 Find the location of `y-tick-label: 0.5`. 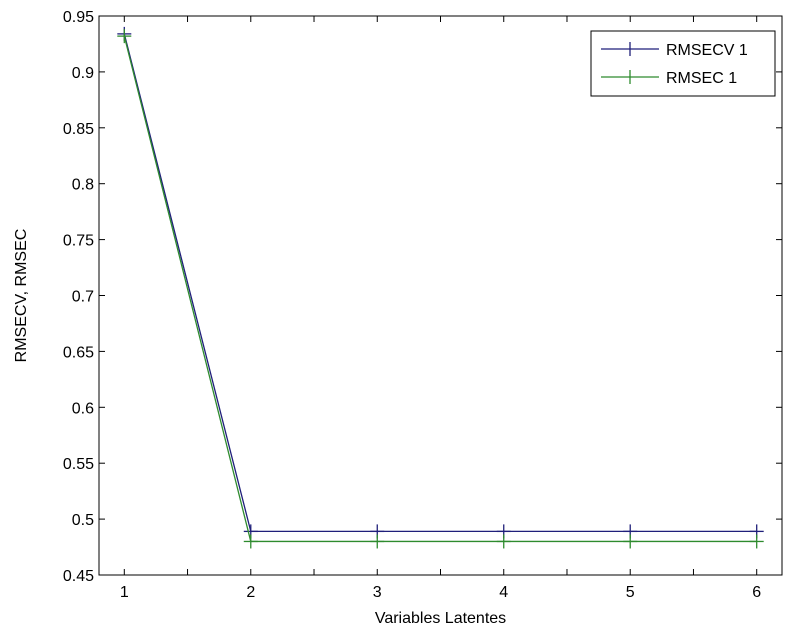

y-tick-label: 0.5 is located at coordinates (83, 520).